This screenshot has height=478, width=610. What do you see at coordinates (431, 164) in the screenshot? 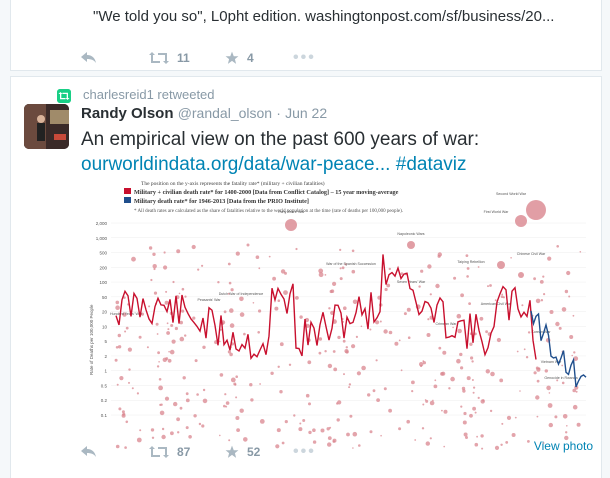
I see `tweet-hashtag: #dataviz` at bounding box center [431, 164].